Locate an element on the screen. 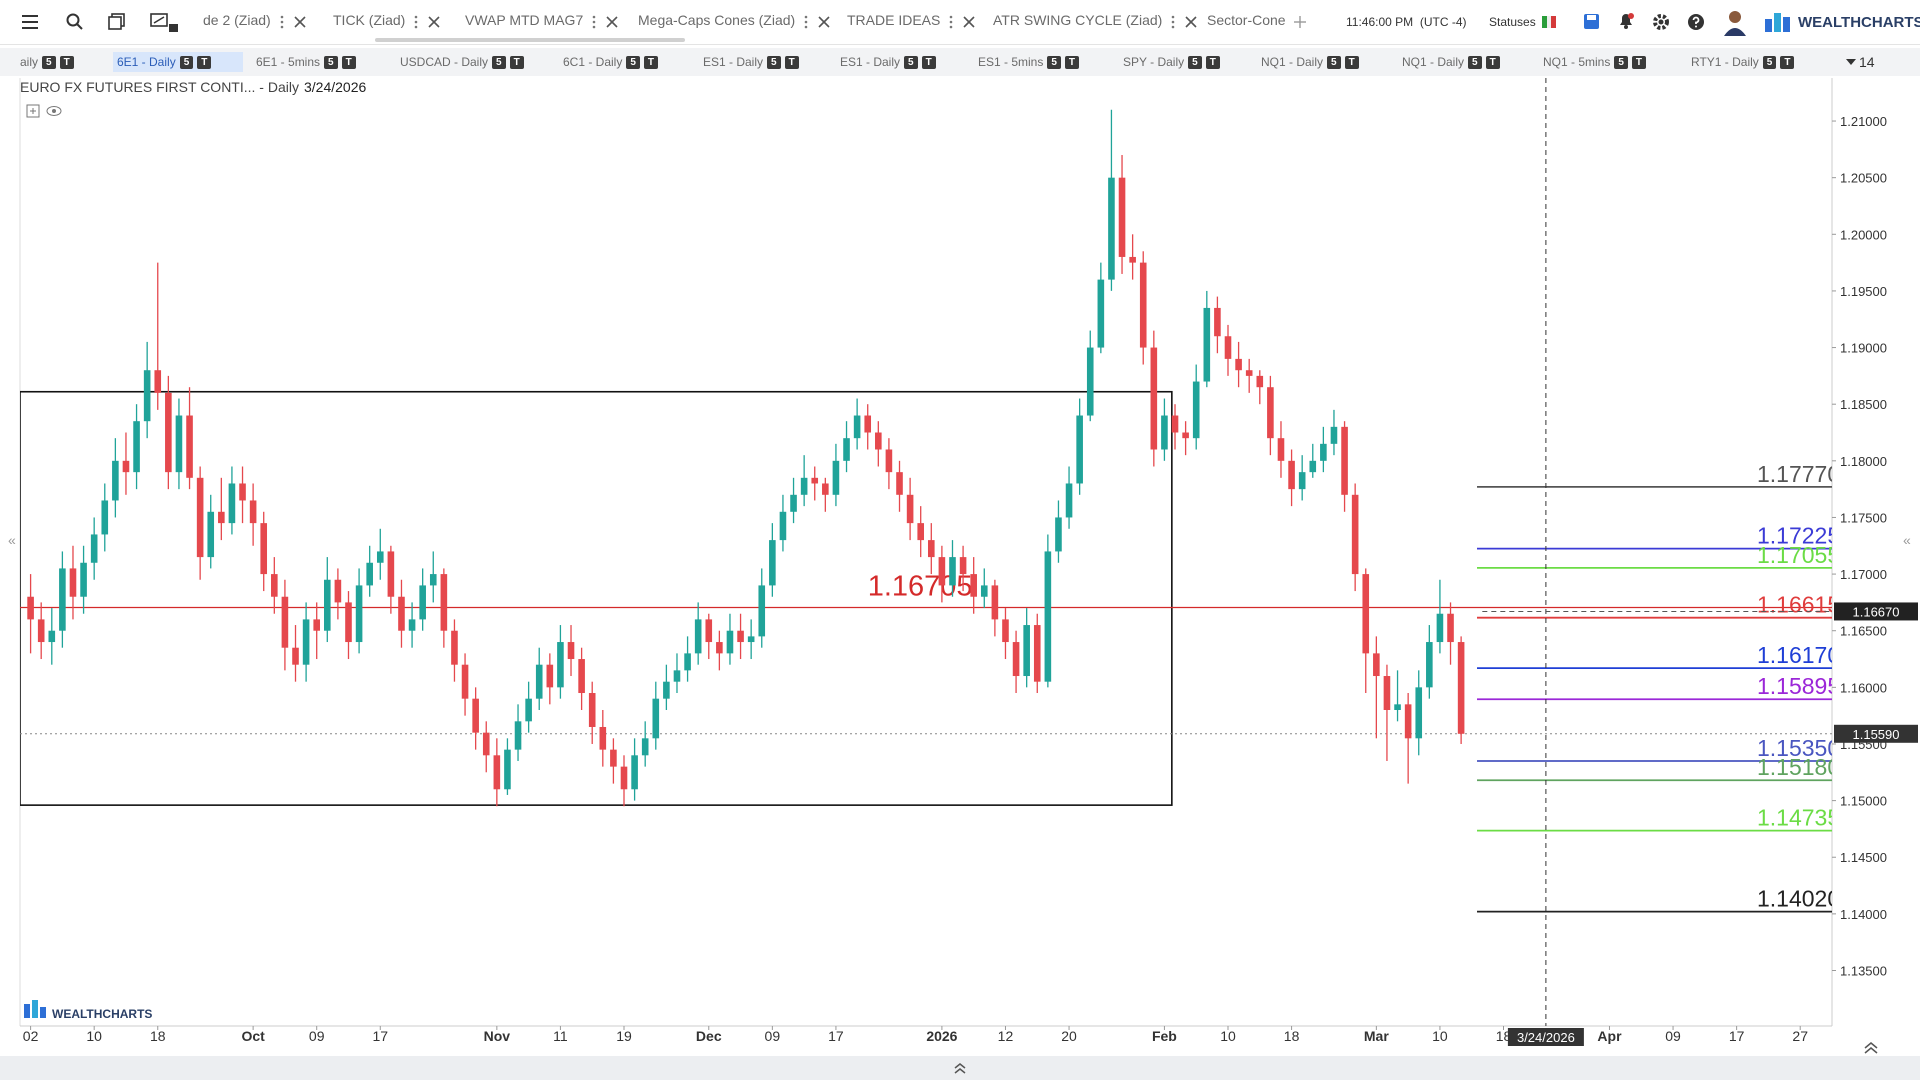 This screenshot has width=1920, height=1080. chart-tab: USDCAD - Daily 5 T is located at coordinates (462, 62).